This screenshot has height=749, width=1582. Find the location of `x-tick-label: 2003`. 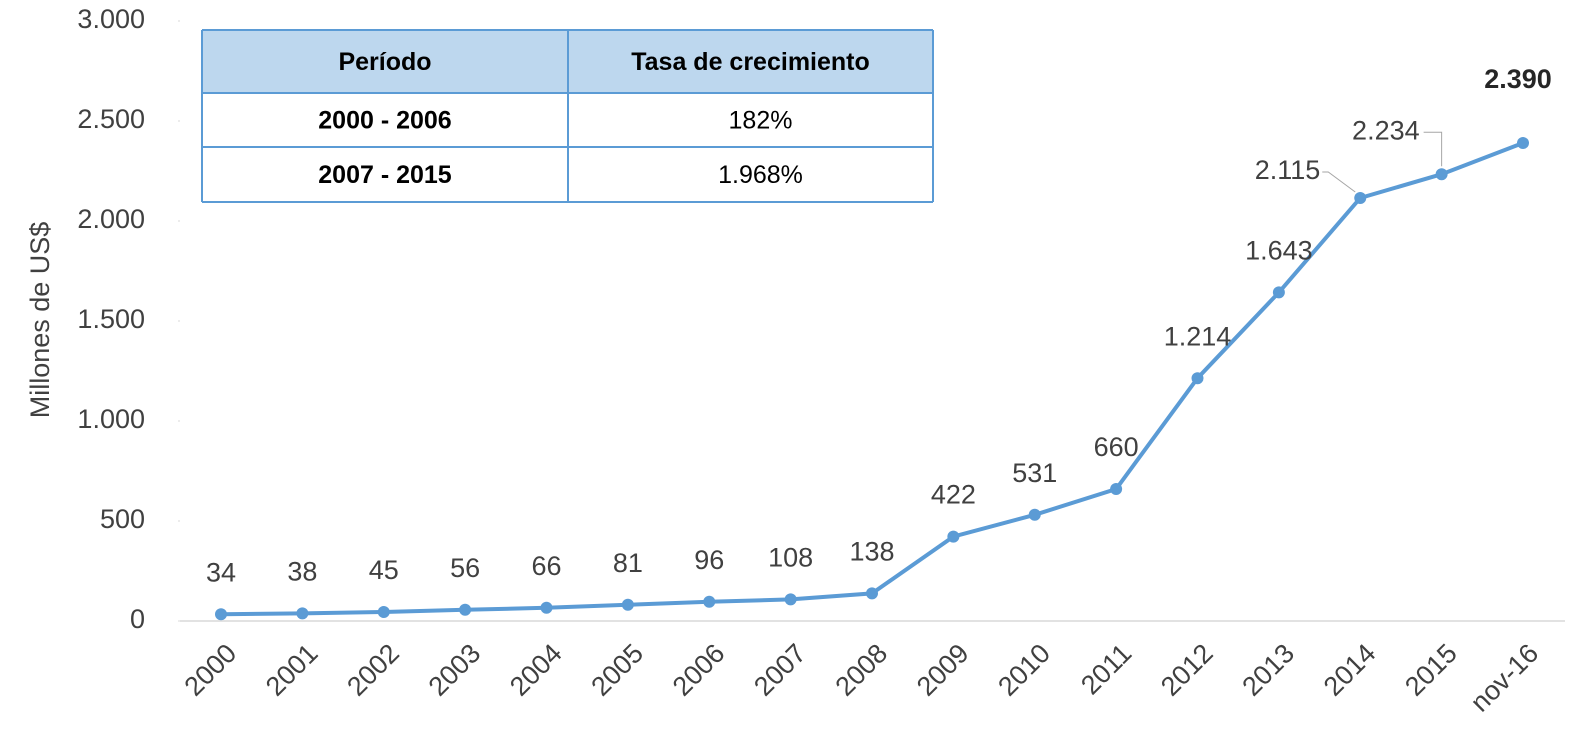

x-tick-label: 2003 is located at coordinates (455, 670).